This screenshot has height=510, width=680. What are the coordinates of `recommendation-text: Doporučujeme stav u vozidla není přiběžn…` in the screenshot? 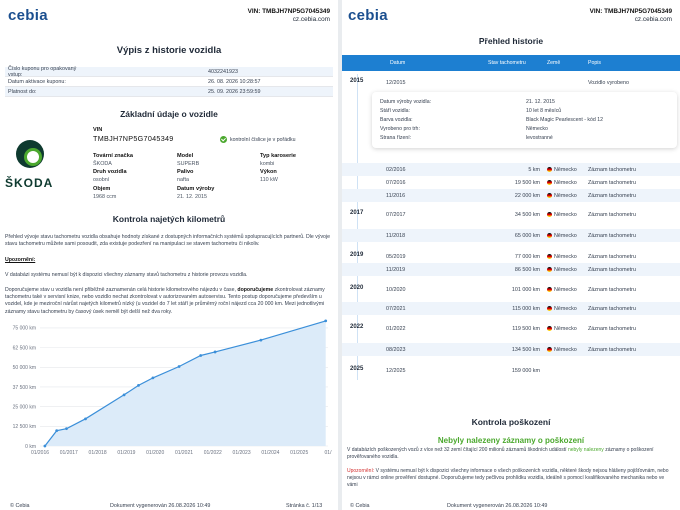 It's located at (169, 301).